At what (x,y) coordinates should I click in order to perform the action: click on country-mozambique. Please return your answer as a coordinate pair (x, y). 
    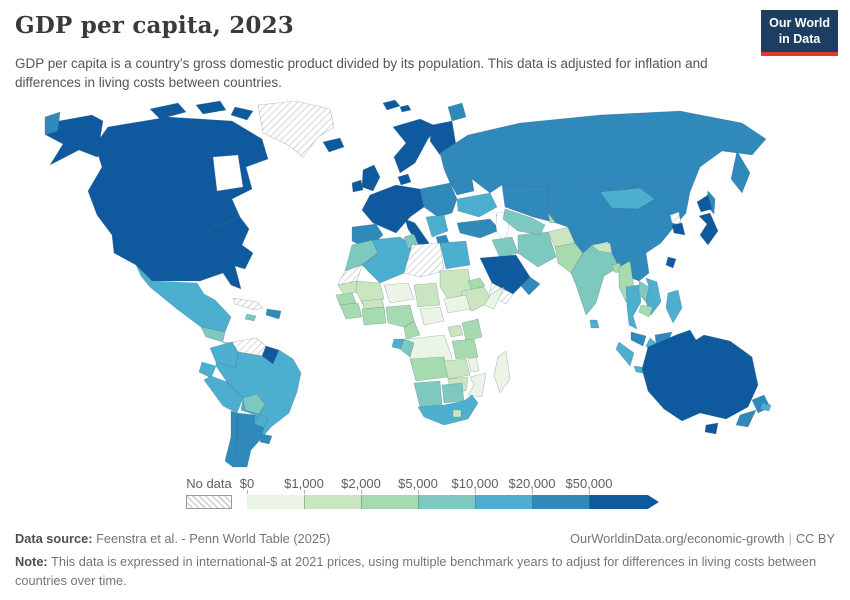
    Looking at the image, I should click on (477, 385).